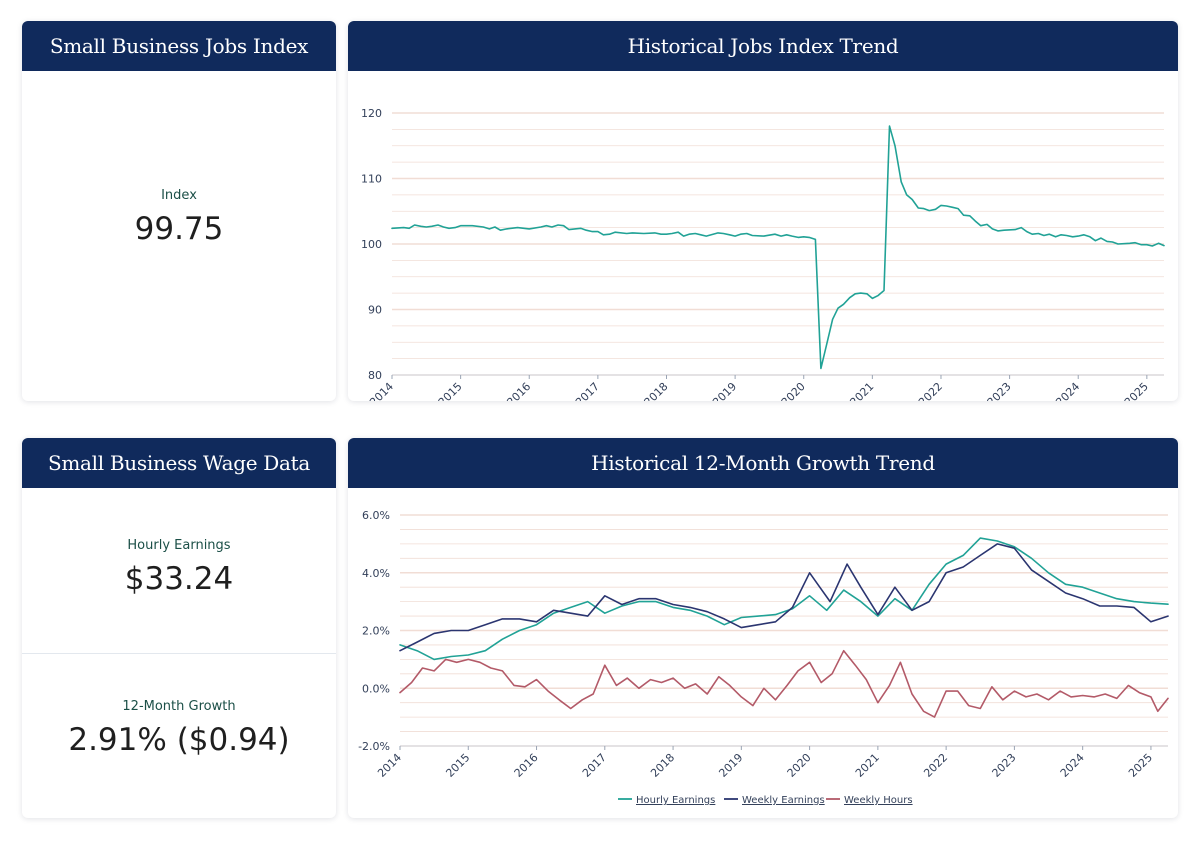  What do you see at coordinates (784, 683) in the screenshot?
I see `weekly-hours-line` at bounding box center [784, 683].